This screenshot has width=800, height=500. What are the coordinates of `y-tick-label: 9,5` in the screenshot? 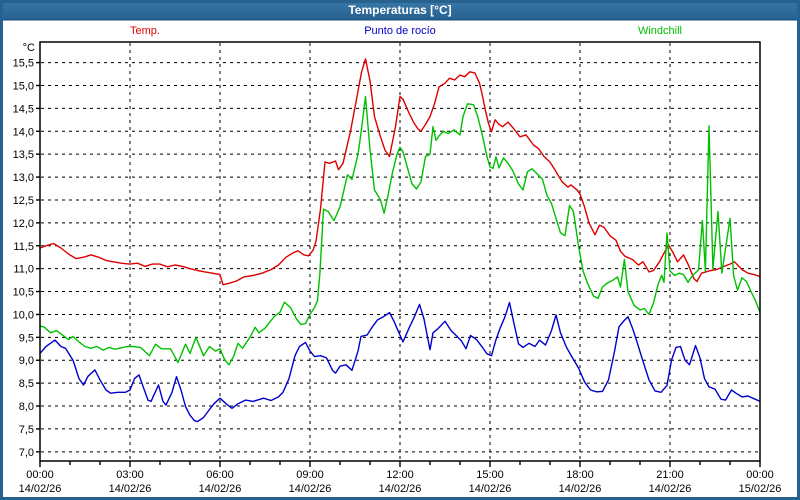 It's located at (26, 338).